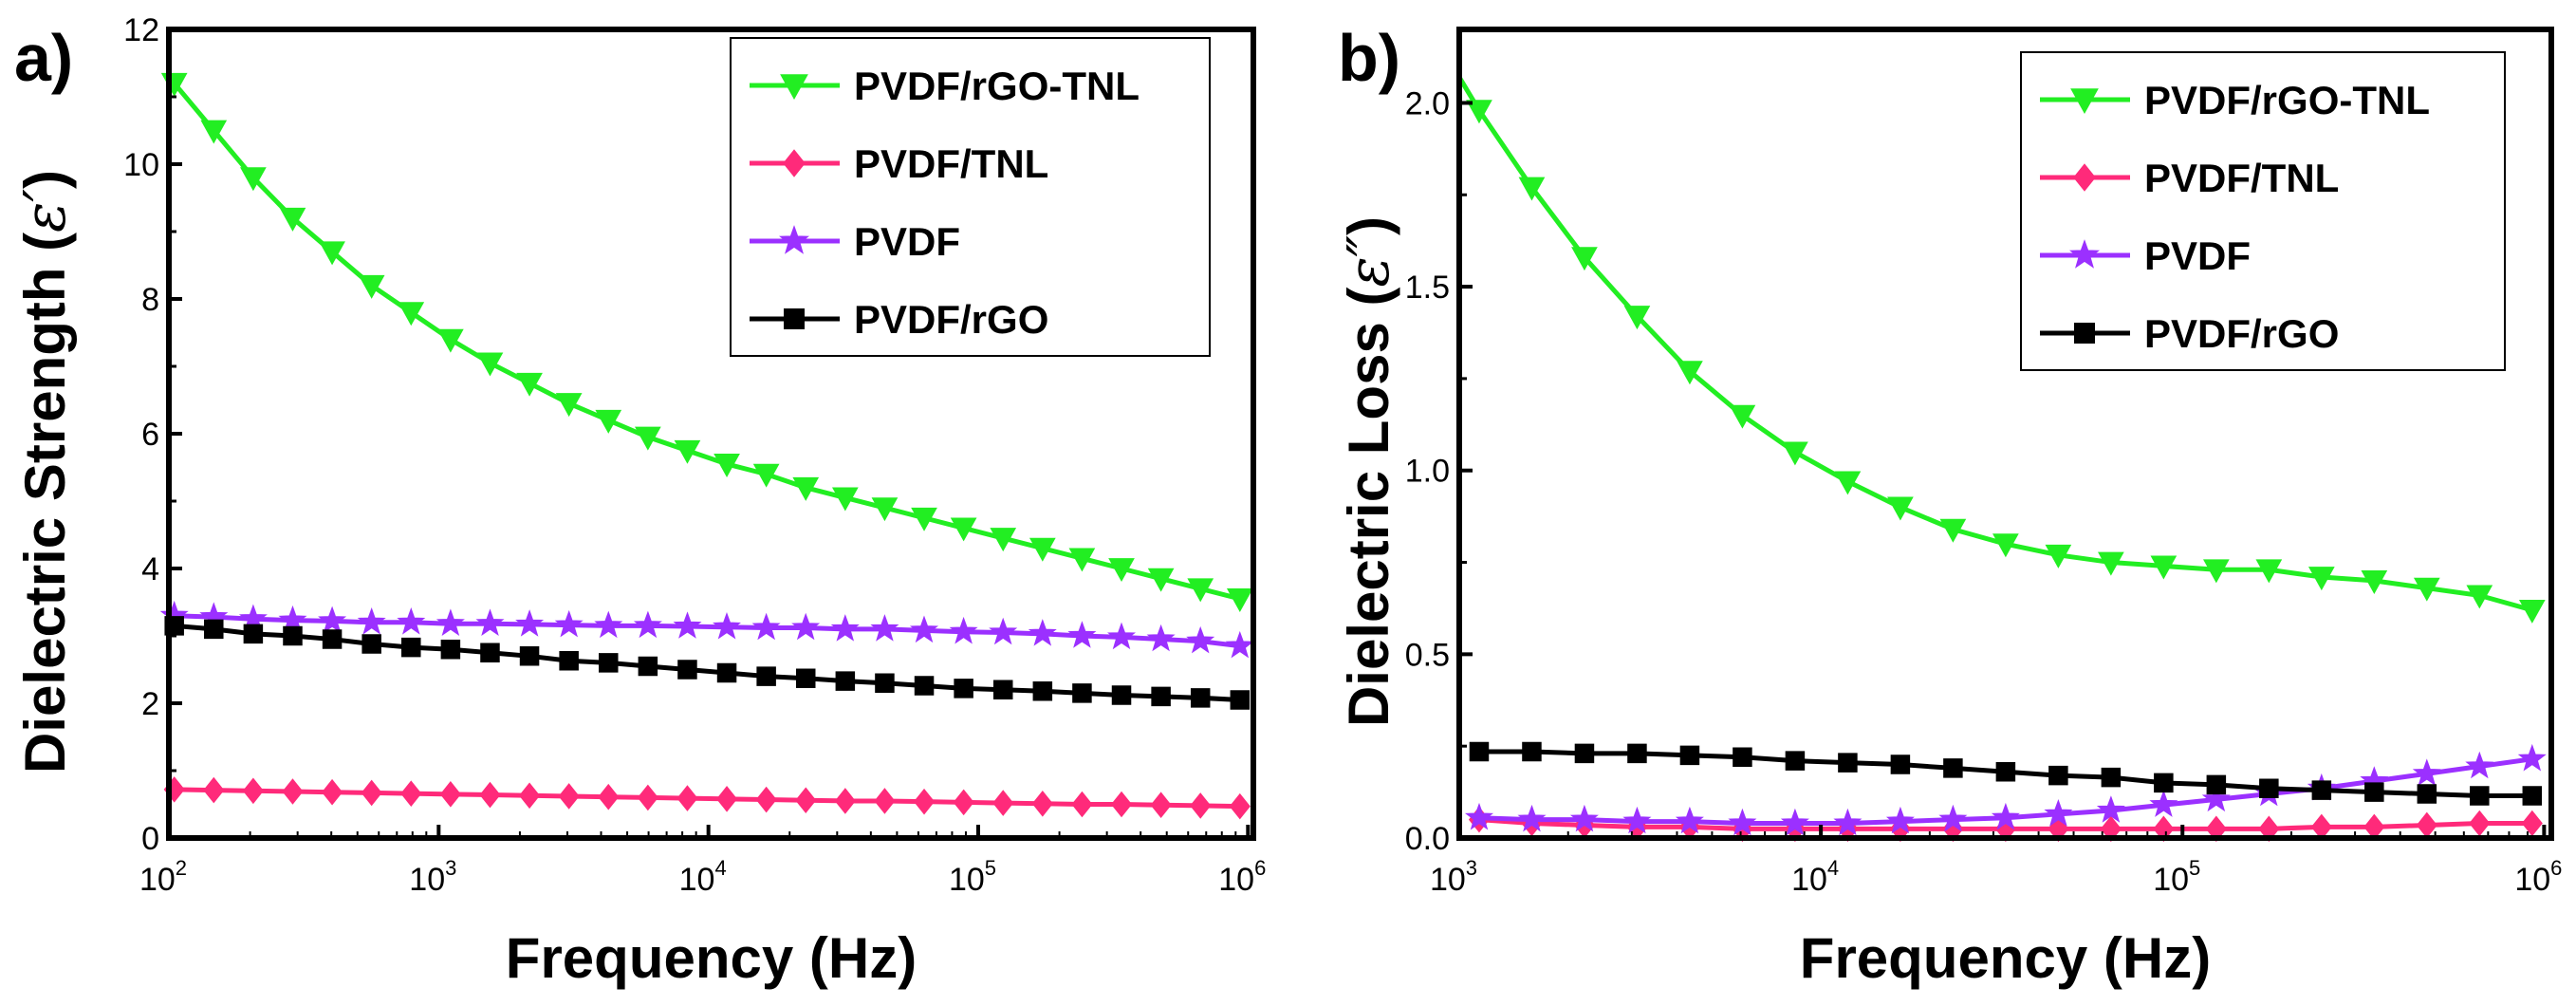 Image resolution: width=2576 pixels, height=1006 pixels. What do you see at coordinates (2145, 255) in the screenshot?
I see `legend-item: PVDF` at bounding box center [2145, 255].